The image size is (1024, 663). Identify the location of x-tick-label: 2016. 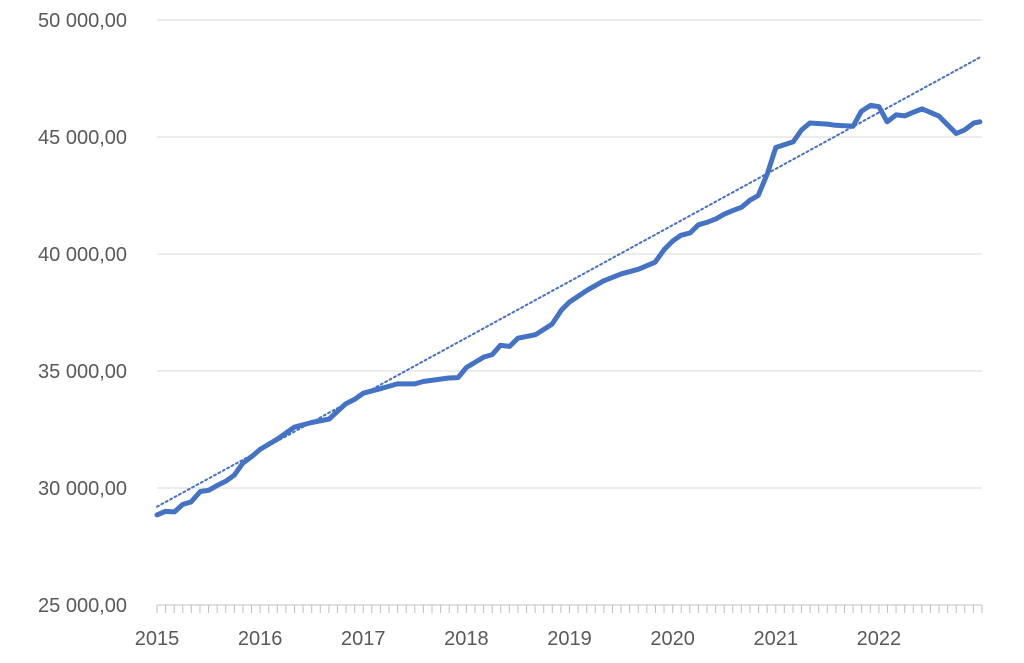
(260, 639).